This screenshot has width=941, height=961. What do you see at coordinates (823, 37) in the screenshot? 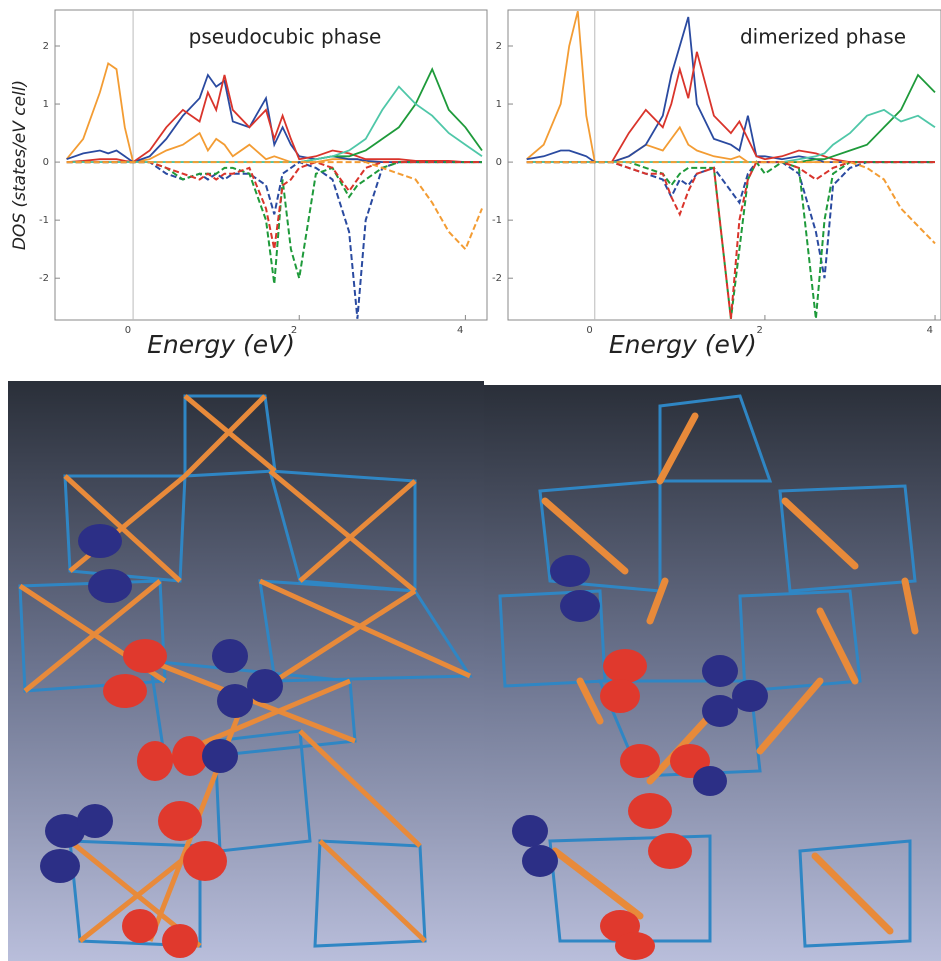
I see `chart-title: dimerized phase` at bounding box center [823, 37].